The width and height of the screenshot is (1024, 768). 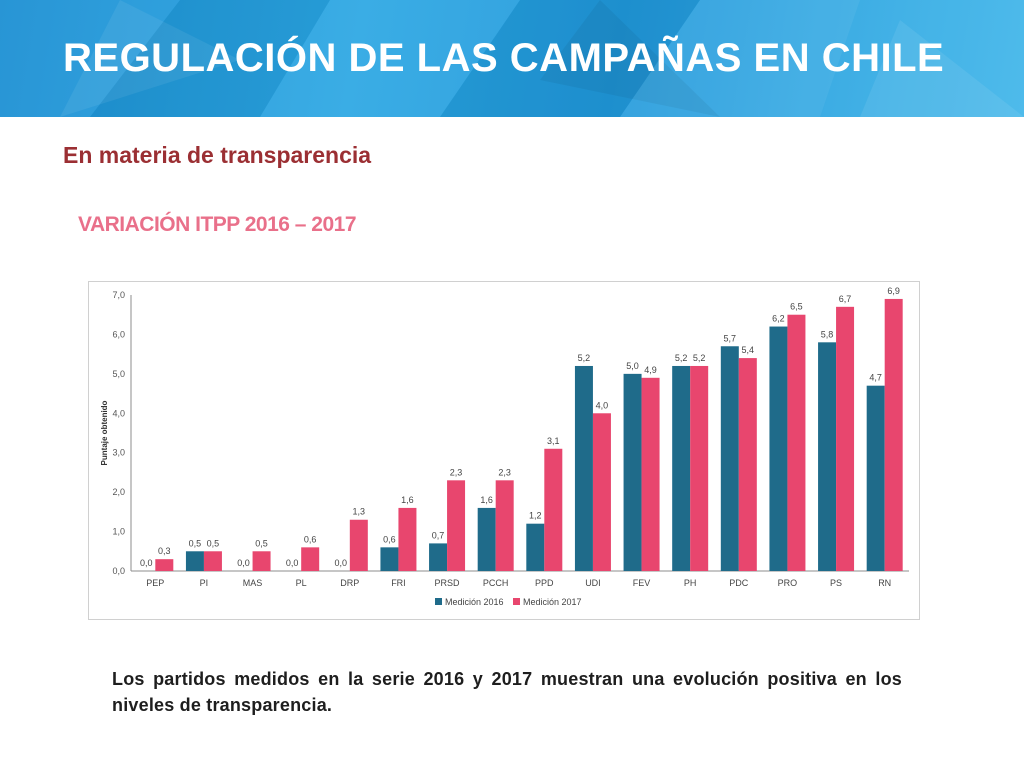 What do you see at coordinates (747, 464) in the screenshot?
I see `bar-pdc-2017` at bounding box center [747, 464].